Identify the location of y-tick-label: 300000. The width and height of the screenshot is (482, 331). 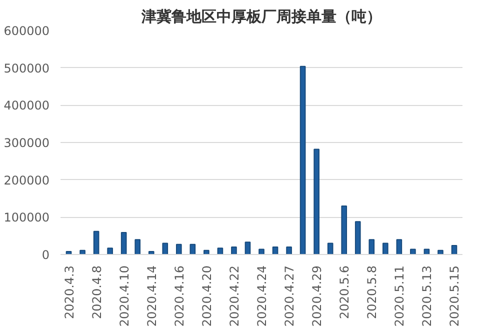
(27, 143).